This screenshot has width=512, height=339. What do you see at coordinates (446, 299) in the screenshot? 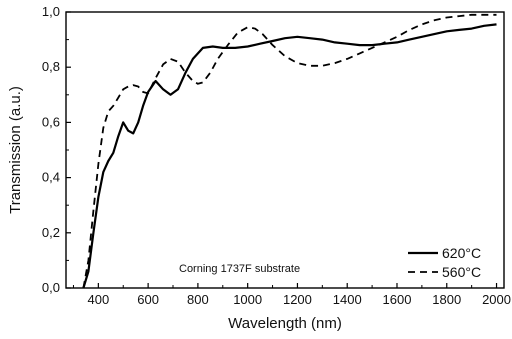
I see `x-tick-label: 1800` at bounding box center [446, 299].